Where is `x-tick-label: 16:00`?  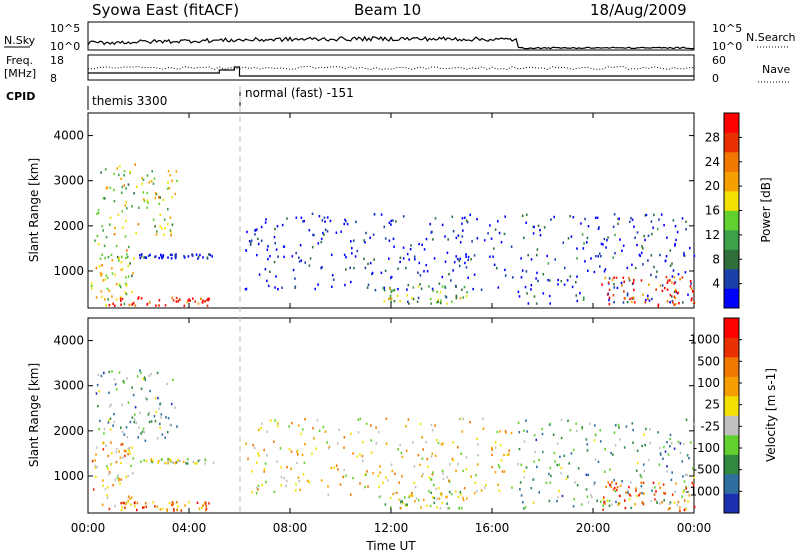 x-tick-label: 16:00 is located at coordinates (492, 528).